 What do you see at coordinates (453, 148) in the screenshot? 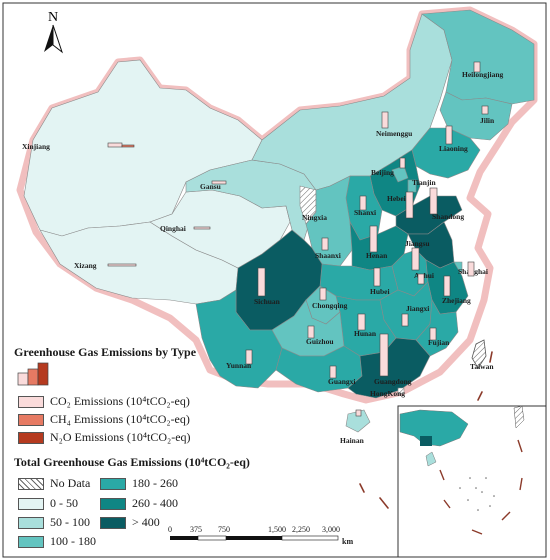
I see `label-liaoning: Liaoning` at bounding box center [453, 148].